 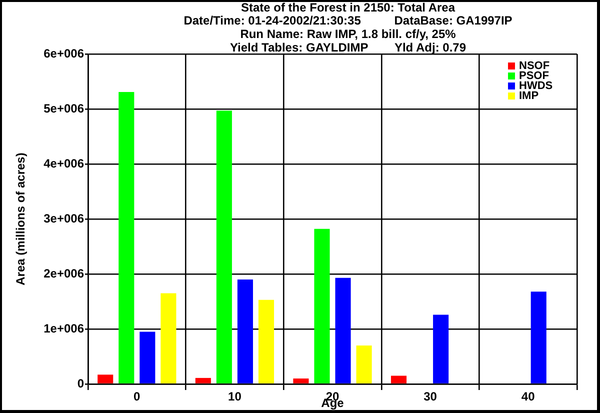 I want to click on legend-label: HWDS, so click(x=536, y=86).